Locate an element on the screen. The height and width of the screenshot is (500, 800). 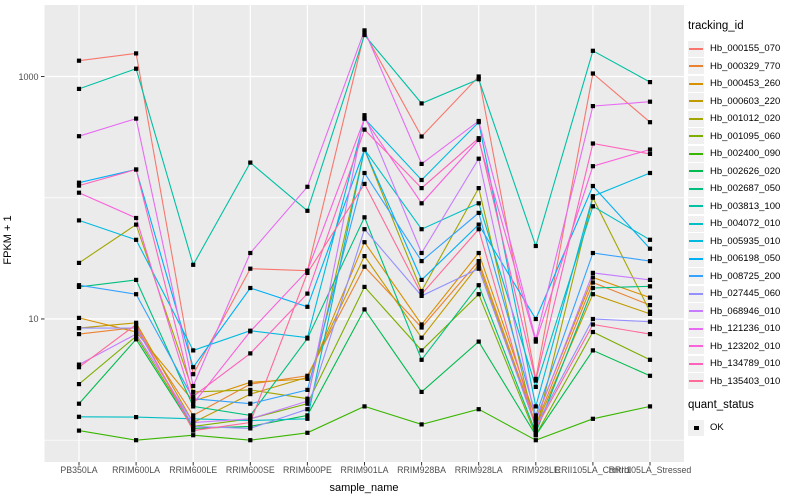
data-point-Hb_027445_060-RRII105LA_Stressed is located at coordinates (650, 321).